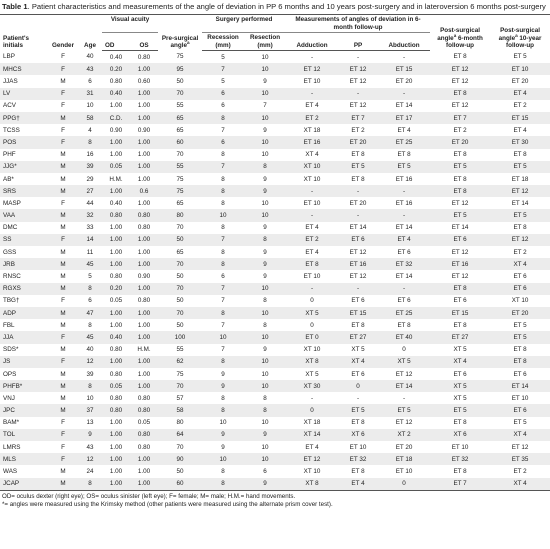 The width and height of the screenshot is (550, 549). Describe the element at coordinates (180, 484) in the screenshot. I see `table-cell: 60` at that location.